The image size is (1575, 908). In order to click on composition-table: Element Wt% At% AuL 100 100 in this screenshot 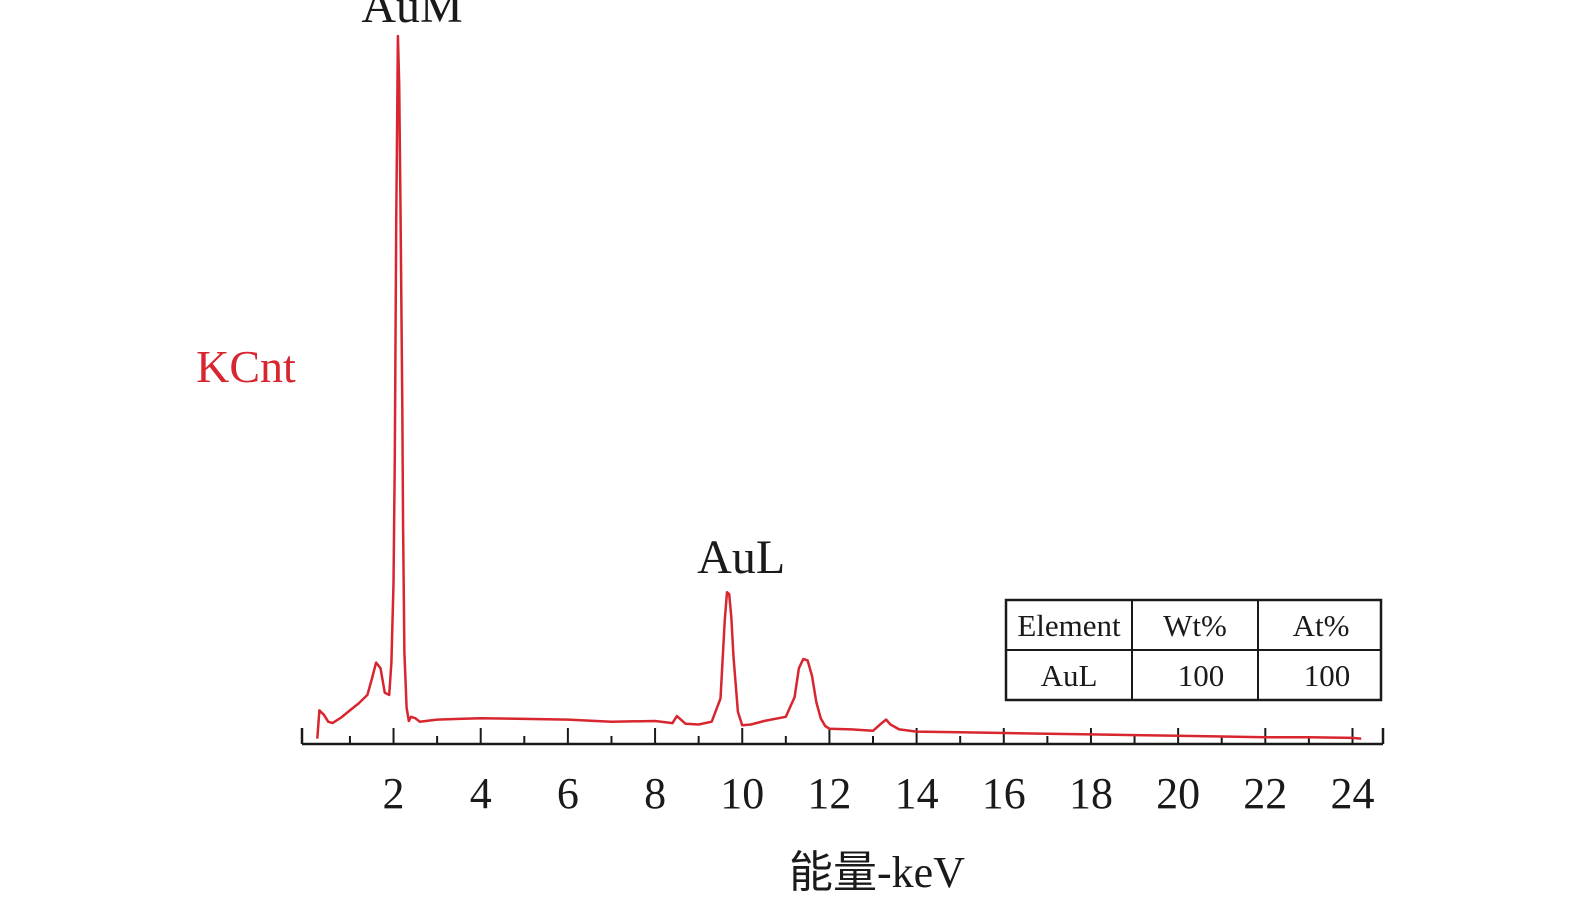, I will do `click(1193, 650)`.